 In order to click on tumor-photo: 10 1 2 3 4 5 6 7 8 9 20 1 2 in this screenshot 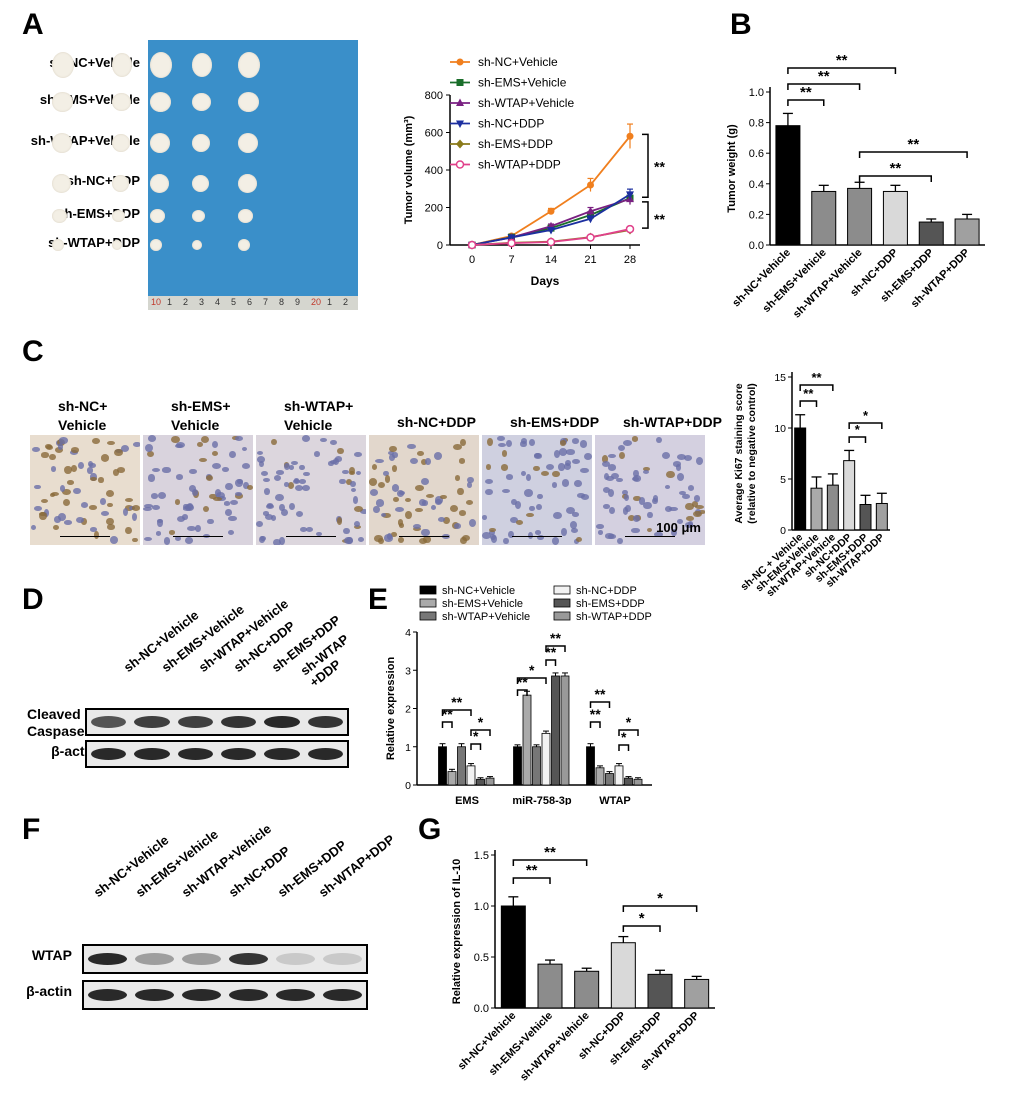, I will do `click(205, 175)`.